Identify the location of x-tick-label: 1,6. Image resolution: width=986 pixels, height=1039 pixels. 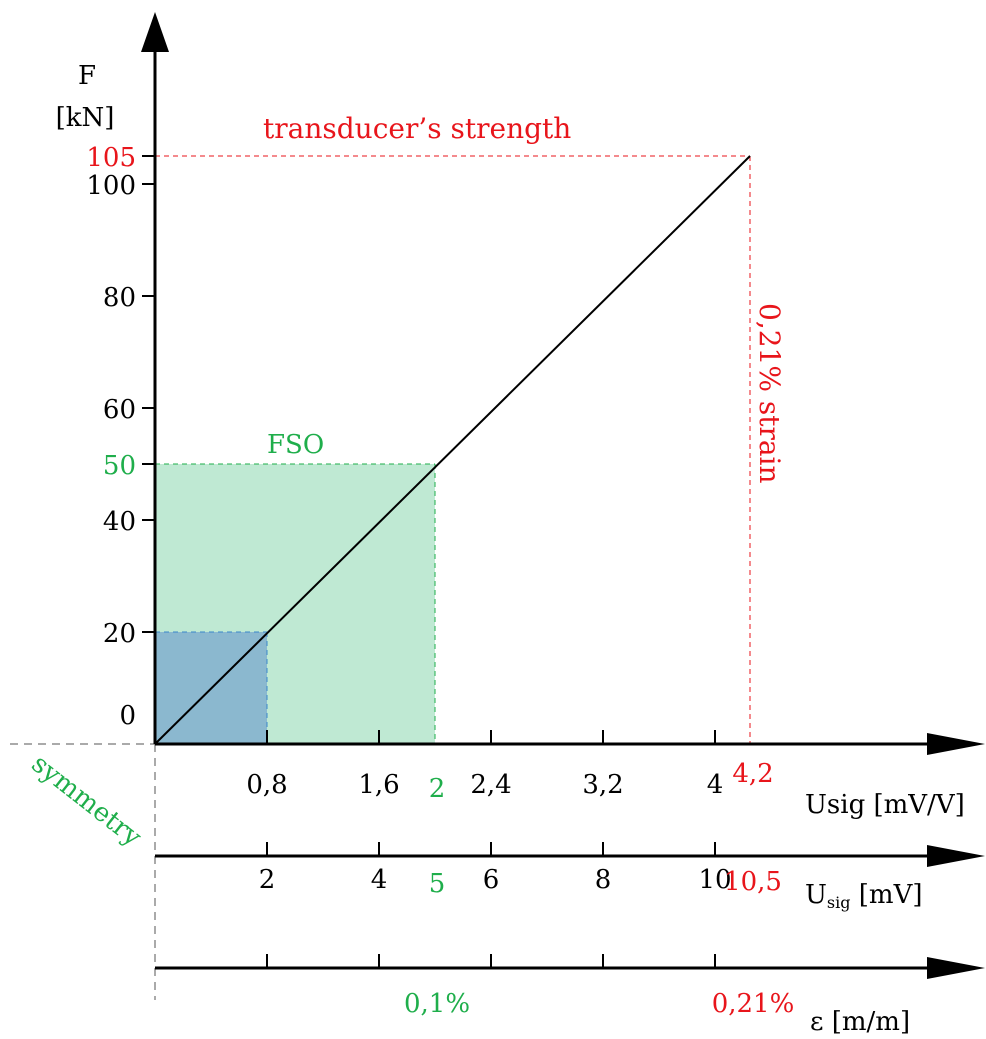
(378, 785).